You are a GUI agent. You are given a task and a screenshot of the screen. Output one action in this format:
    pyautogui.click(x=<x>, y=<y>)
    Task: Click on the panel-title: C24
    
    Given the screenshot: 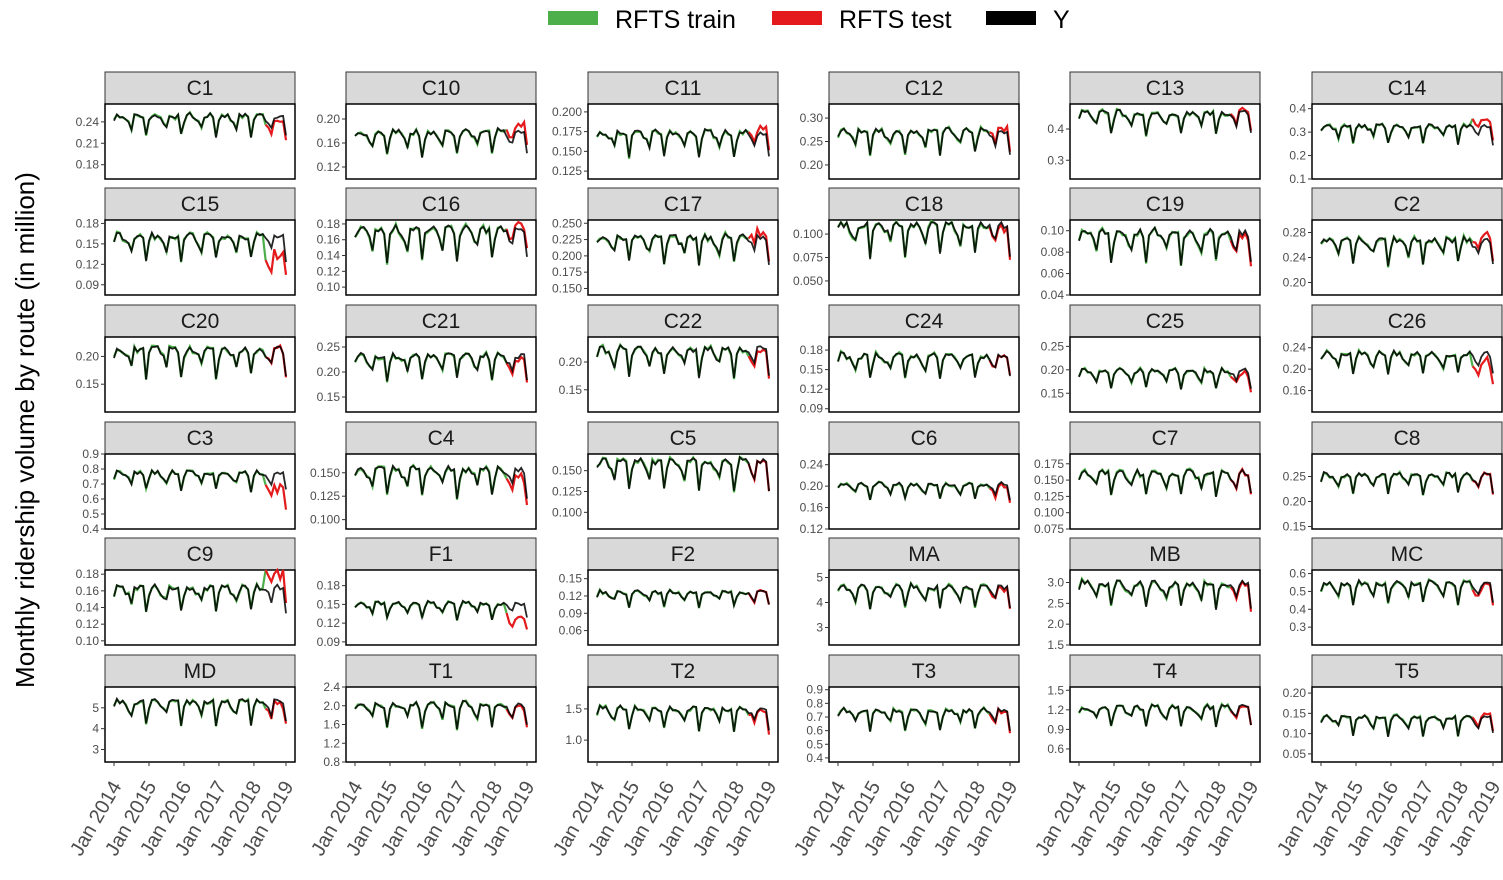 What is the action you would take?
    pyautogui.click(x=924, y=321)
    